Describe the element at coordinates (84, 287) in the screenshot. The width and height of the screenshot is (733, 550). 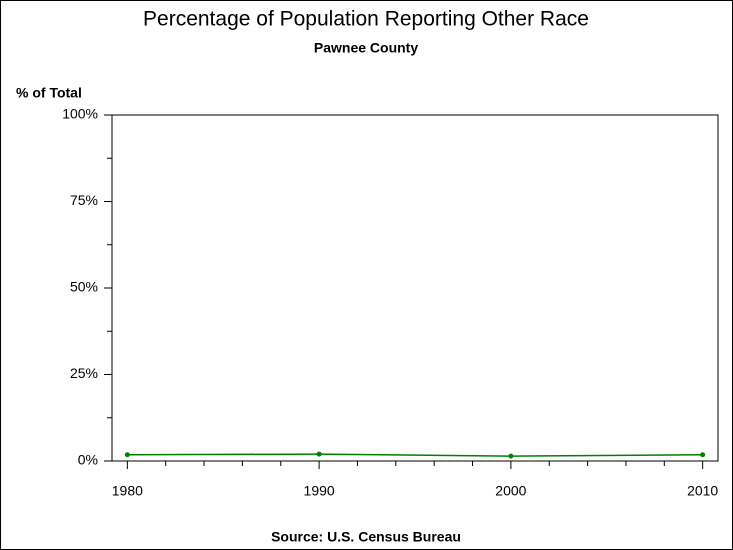
I see `y-tick-label: 50%` at that location.